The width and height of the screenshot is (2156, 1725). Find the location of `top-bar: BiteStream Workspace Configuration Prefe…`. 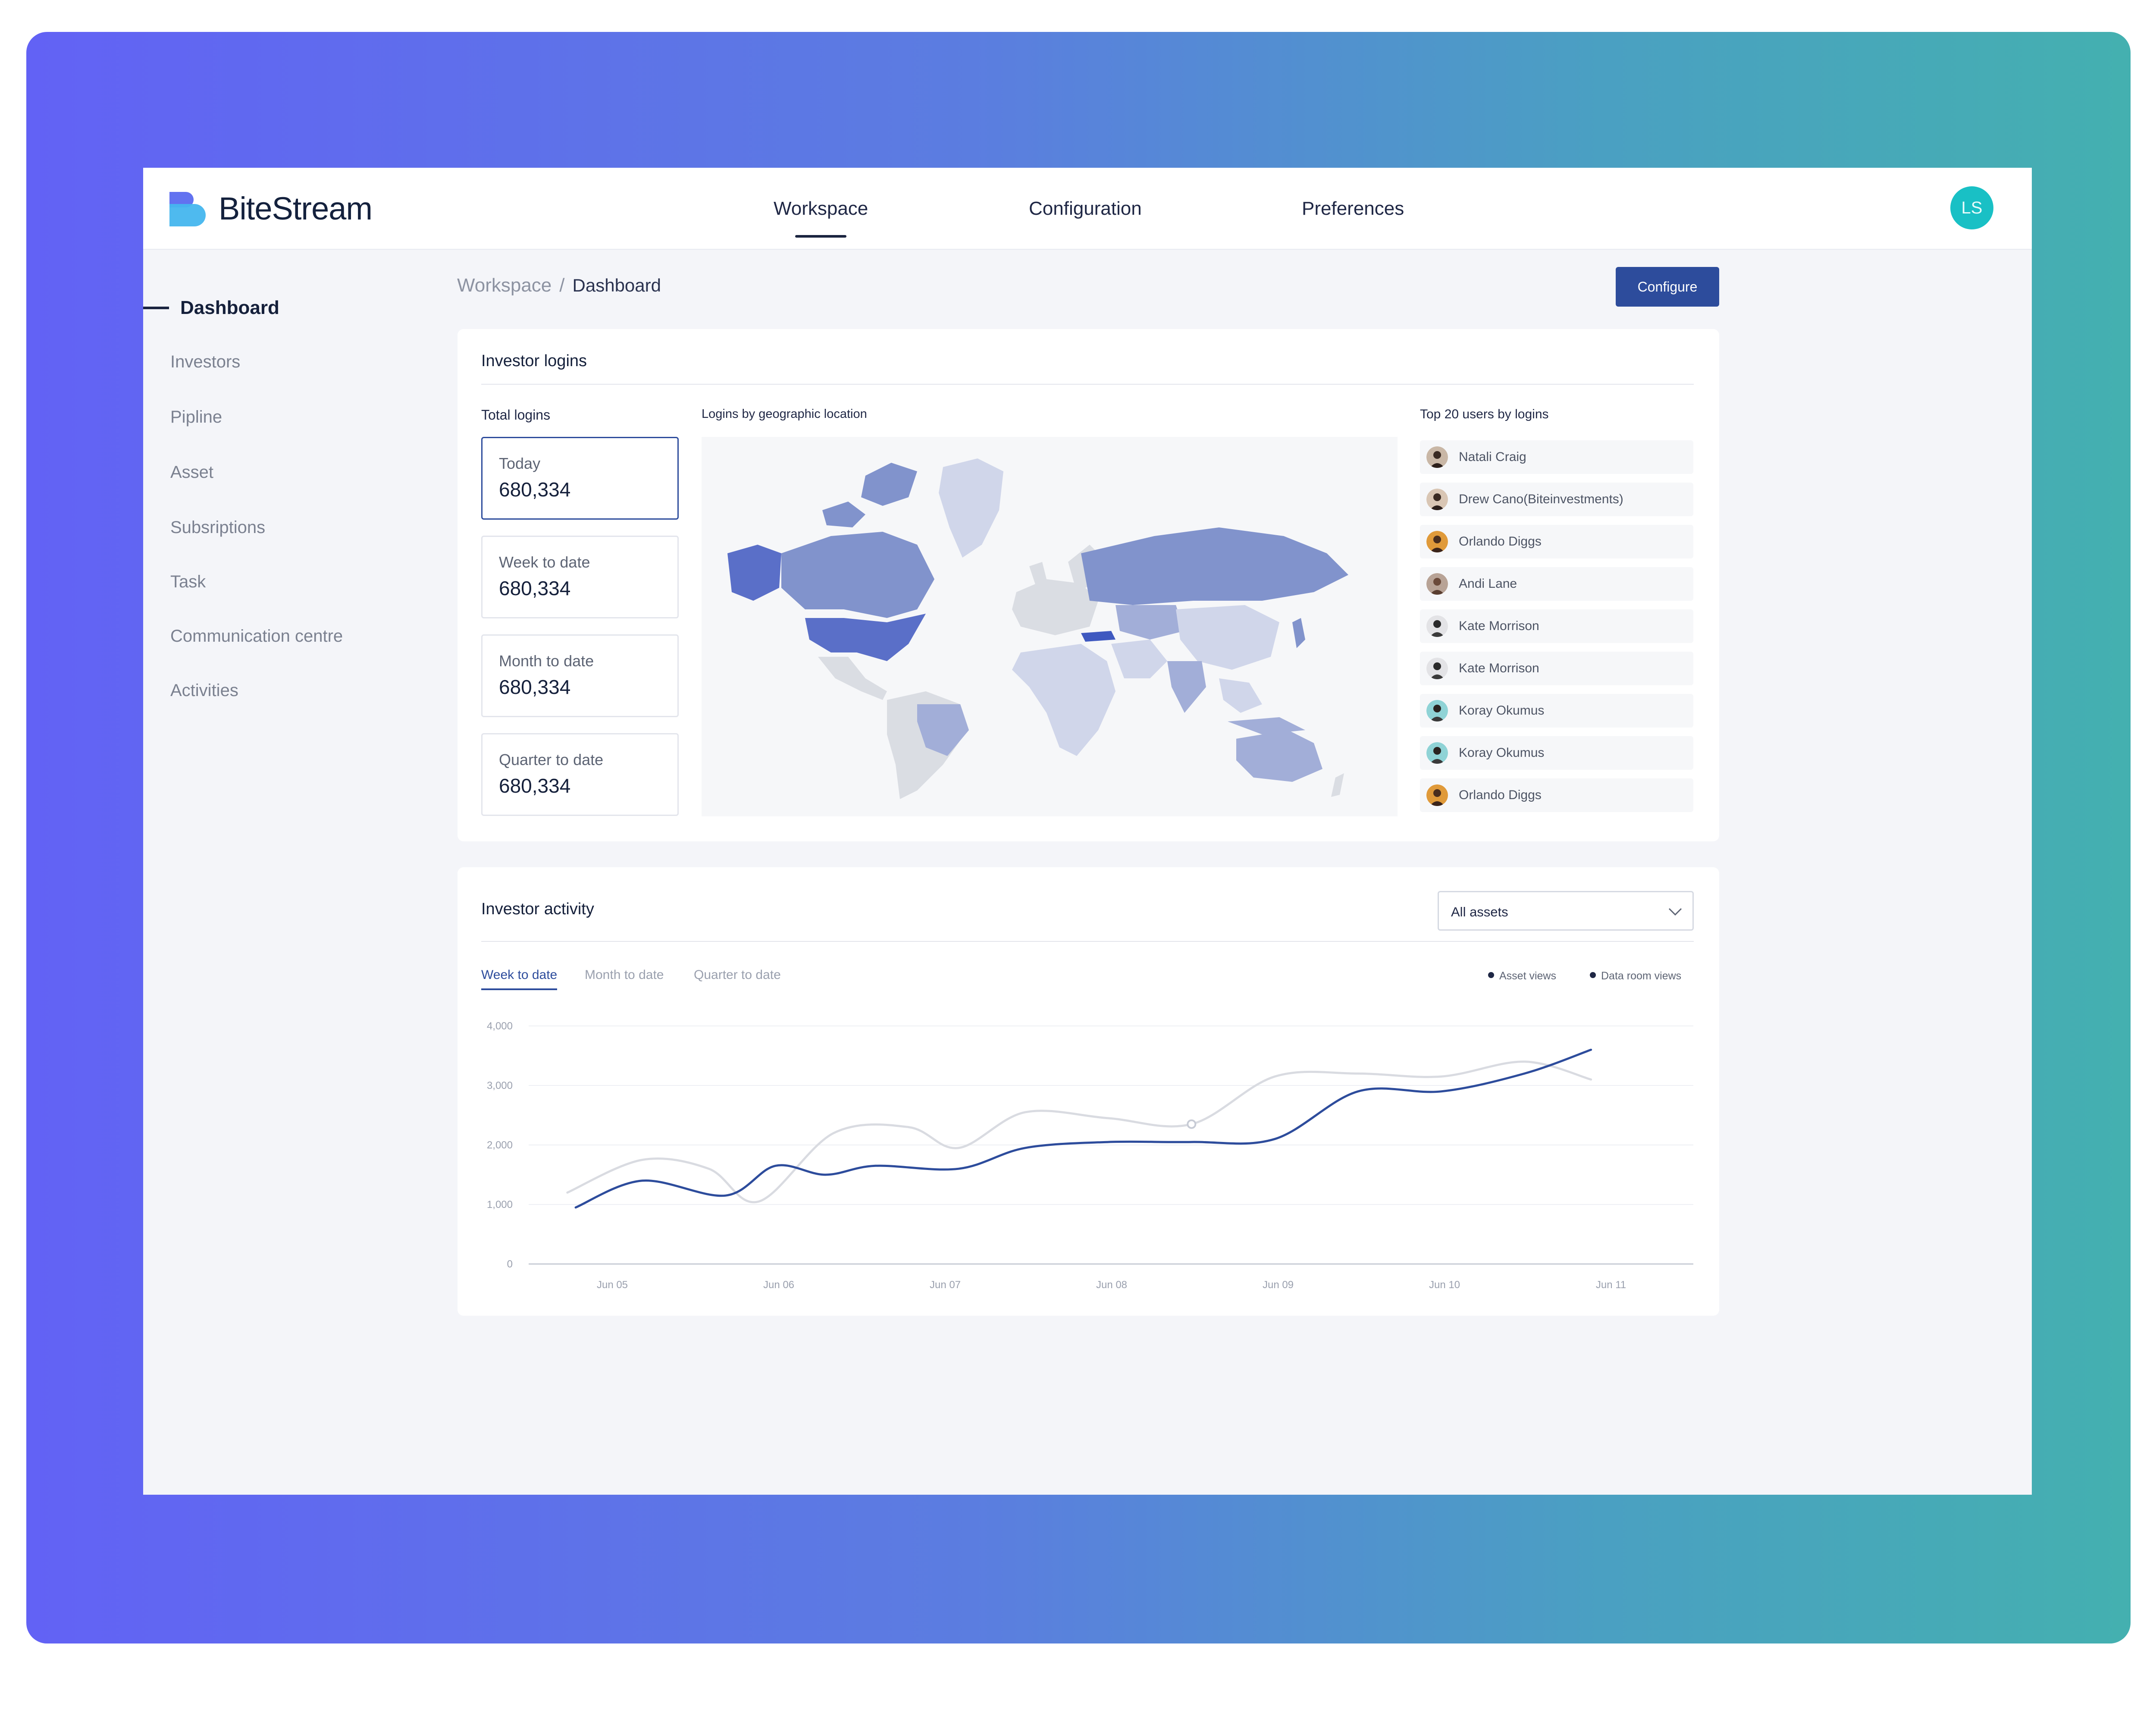

top-bar: BiteStream Workspace Configuration Prefe… is located at coordinates (1087, 209).